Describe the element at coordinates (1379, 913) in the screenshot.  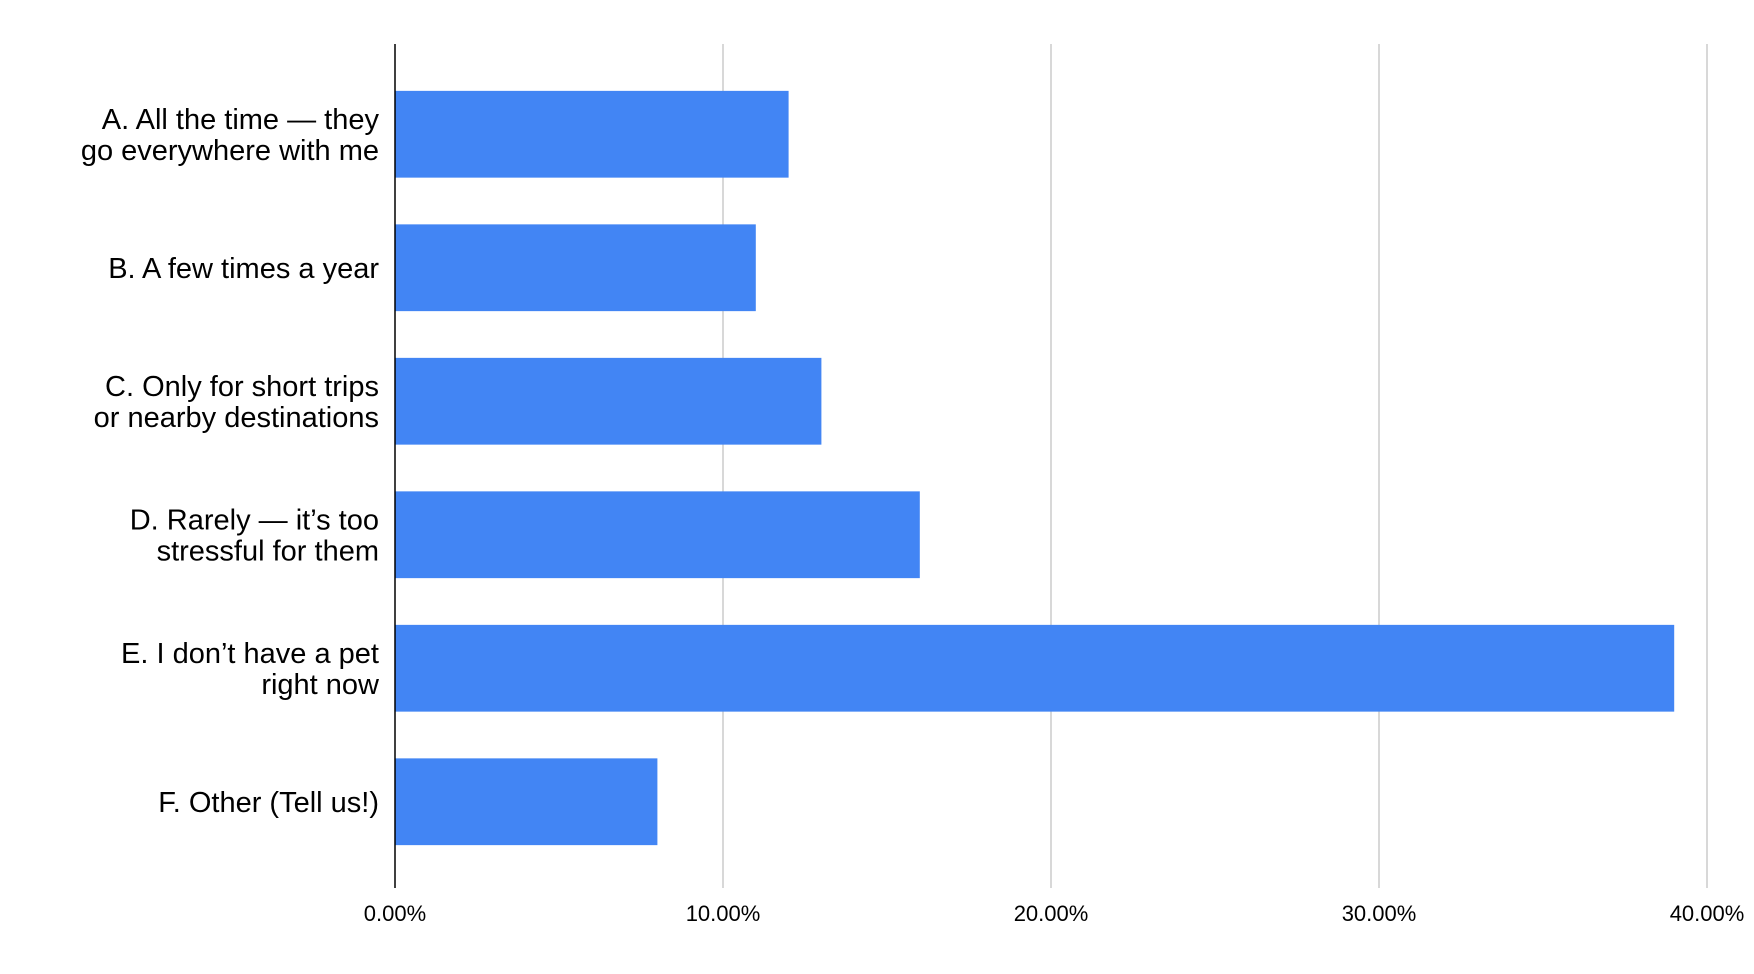
I see `x-tick-label: 30.00%` at that location.